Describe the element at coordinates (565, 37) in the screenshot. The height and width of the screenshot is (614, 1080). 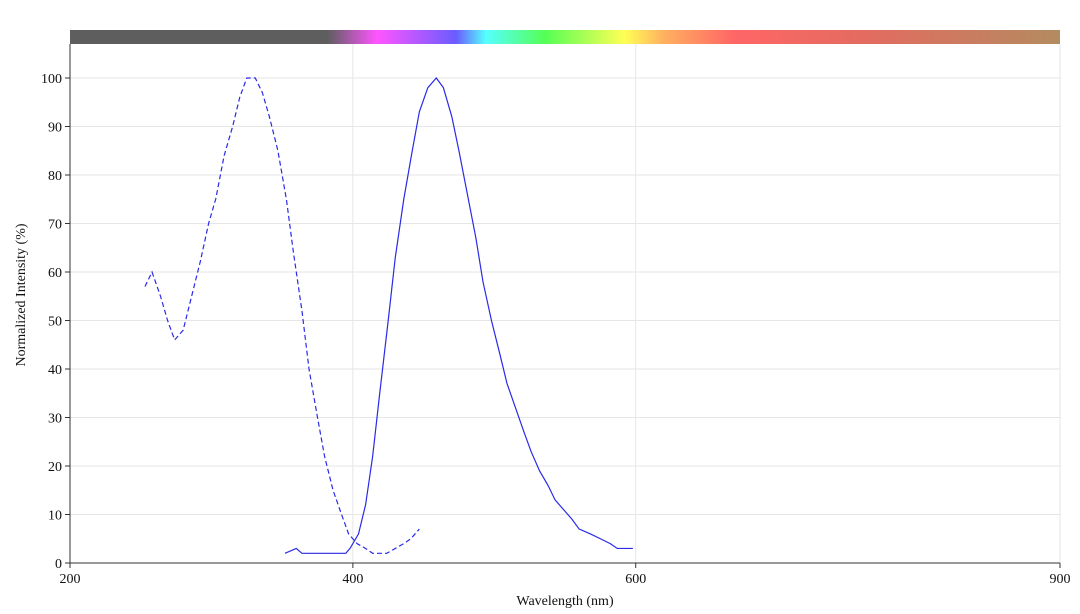
I see `spectrum-bar` at that location.